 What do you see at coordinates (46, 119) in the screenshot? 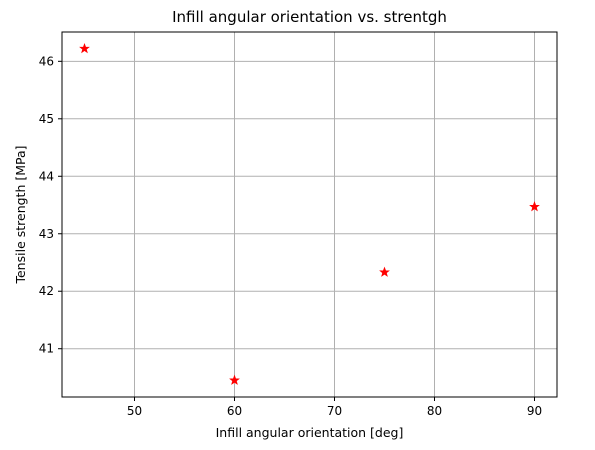
I see `y-tick-label: 45` at bounding box center [46, 119].